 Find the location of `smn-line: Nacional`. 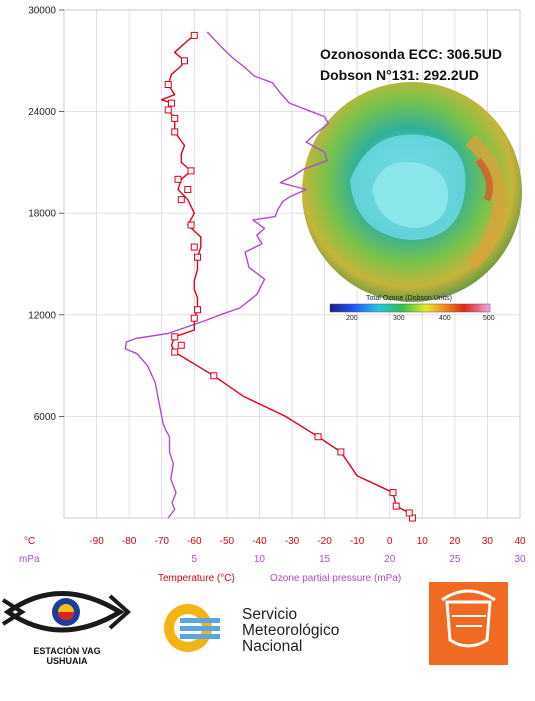

smn-line: Nacional is located at coordinates (272, 646).